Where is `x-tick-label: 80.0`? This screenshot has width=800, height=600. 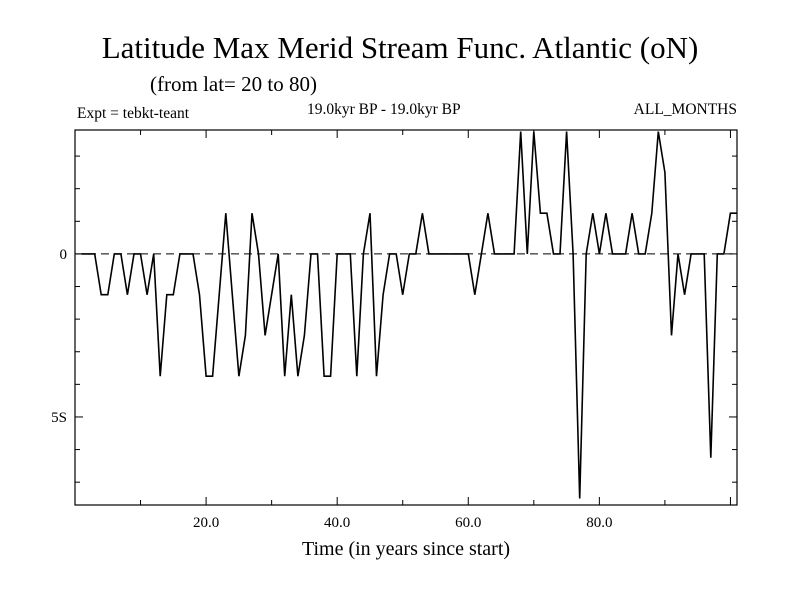
x-tick-label: 80.0 is located at coordinates (599, 523).